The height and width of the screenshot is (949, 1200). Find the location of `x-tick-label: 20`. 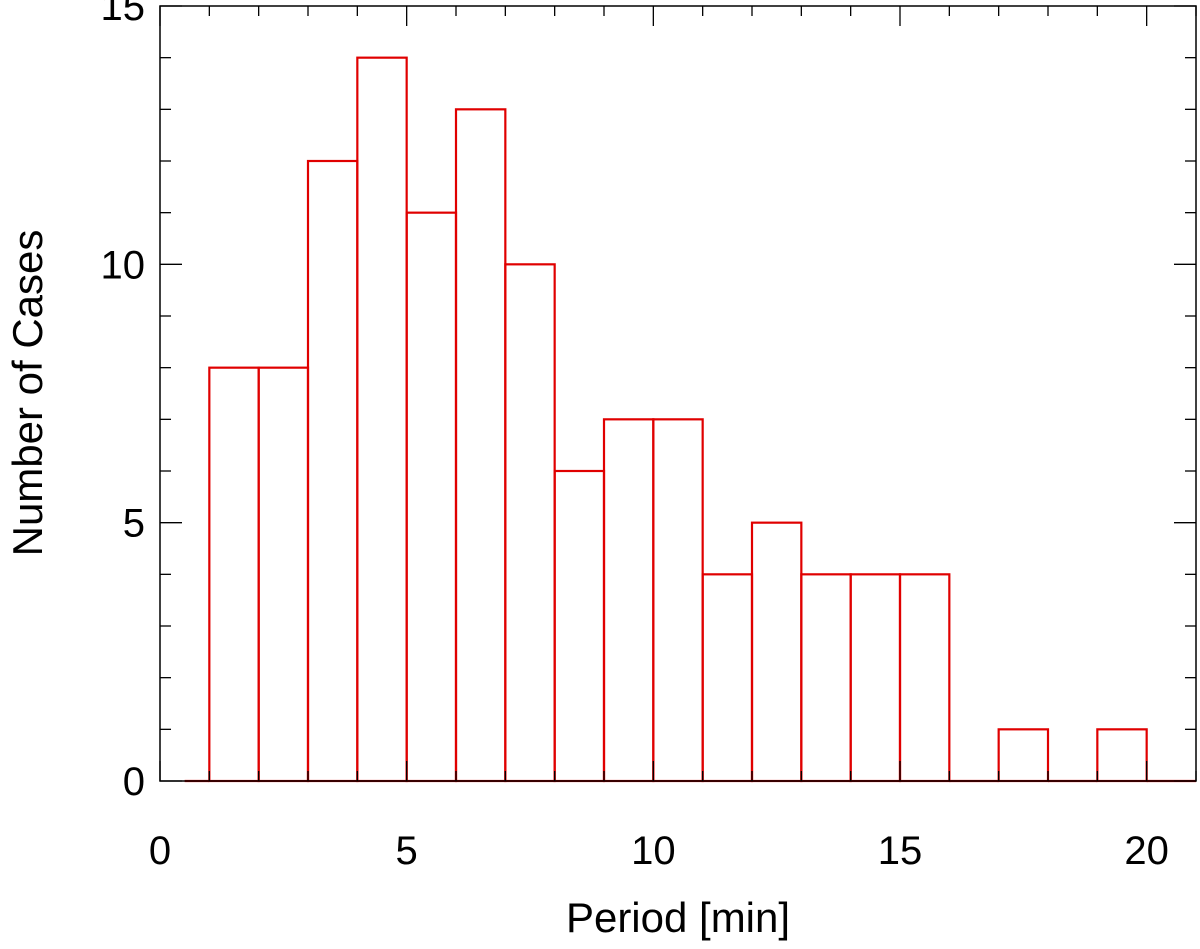

x-tick-label: 20 is located at coordinates (1146, 851).